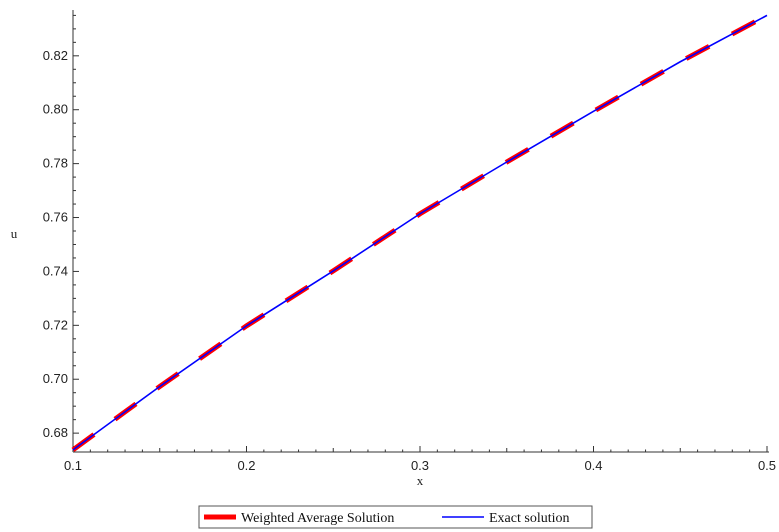  Describe the element at coordinates (55, 55) in the screenshot. I see `y-tick-label: 0.82` at that location.